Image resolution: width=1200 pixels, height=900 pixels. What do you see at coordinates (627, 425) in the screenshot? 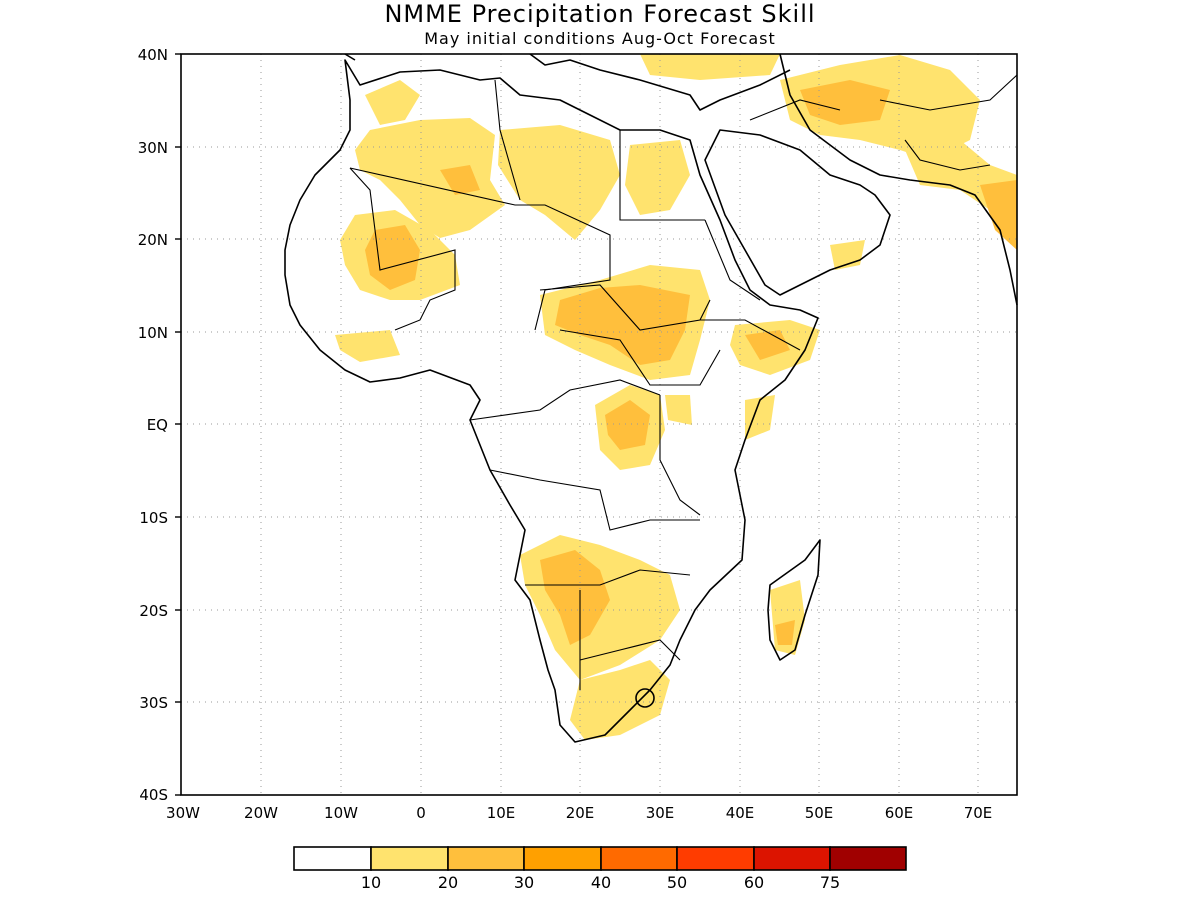
I see `skill-region-central-africa-core` at bounding box center [627, 425].